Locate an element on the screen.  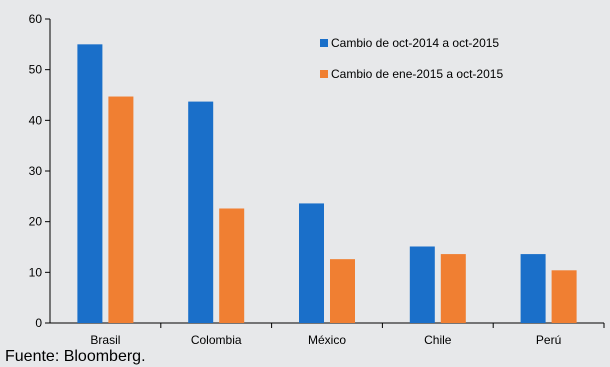
y-tick-label: 30 is located at coordinates (36, 171).